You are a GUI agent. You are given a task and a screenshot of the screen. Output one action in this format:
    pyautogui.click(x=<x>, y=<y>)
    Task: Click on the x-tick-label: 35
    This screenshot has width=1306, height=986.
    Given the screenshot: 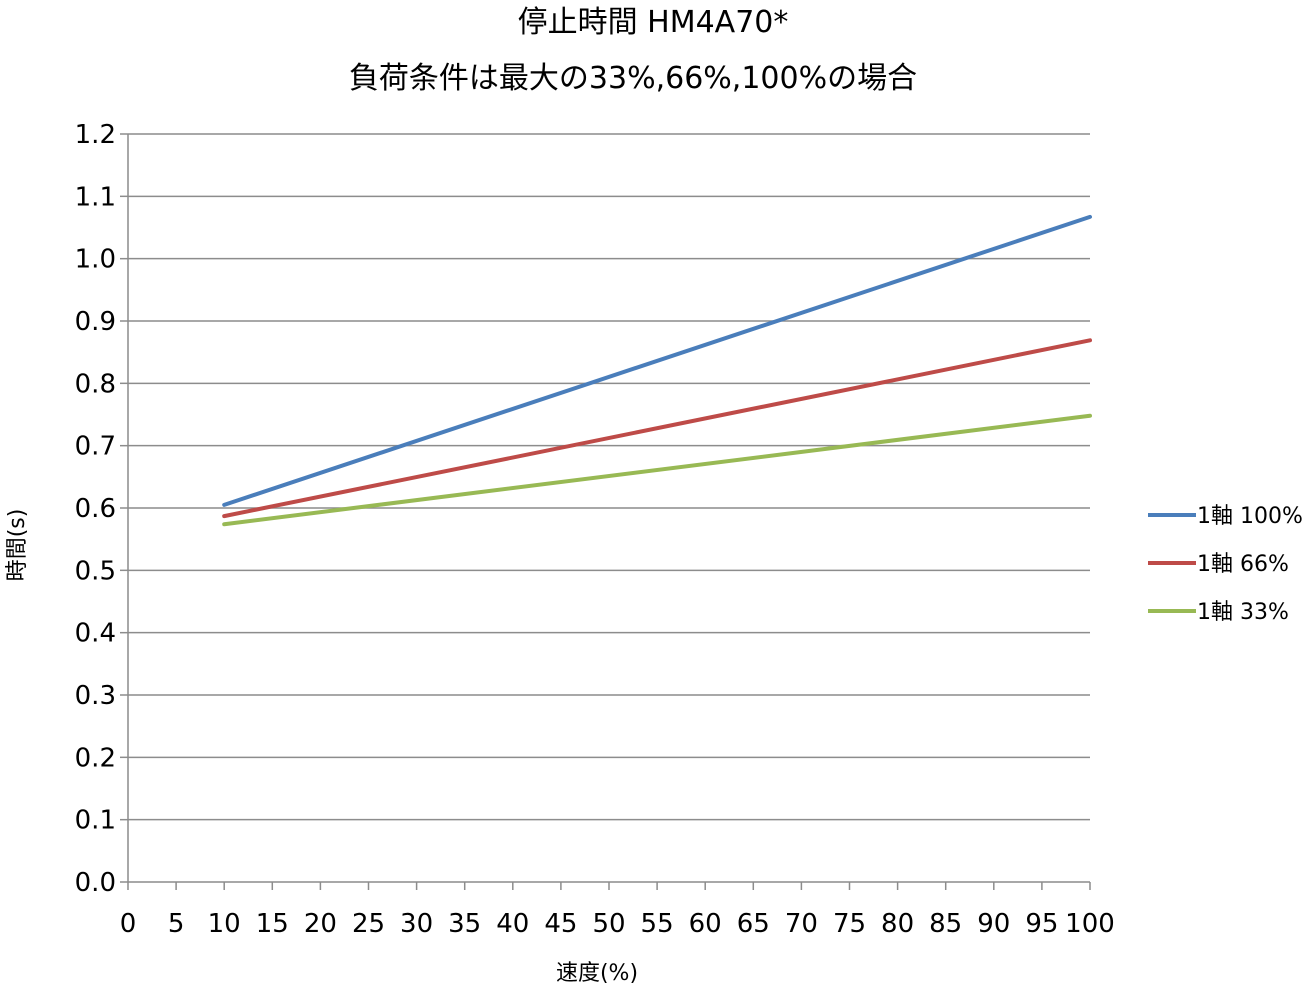 What is the action you would take?
    pyautogui.click(x=464, y=924)
    